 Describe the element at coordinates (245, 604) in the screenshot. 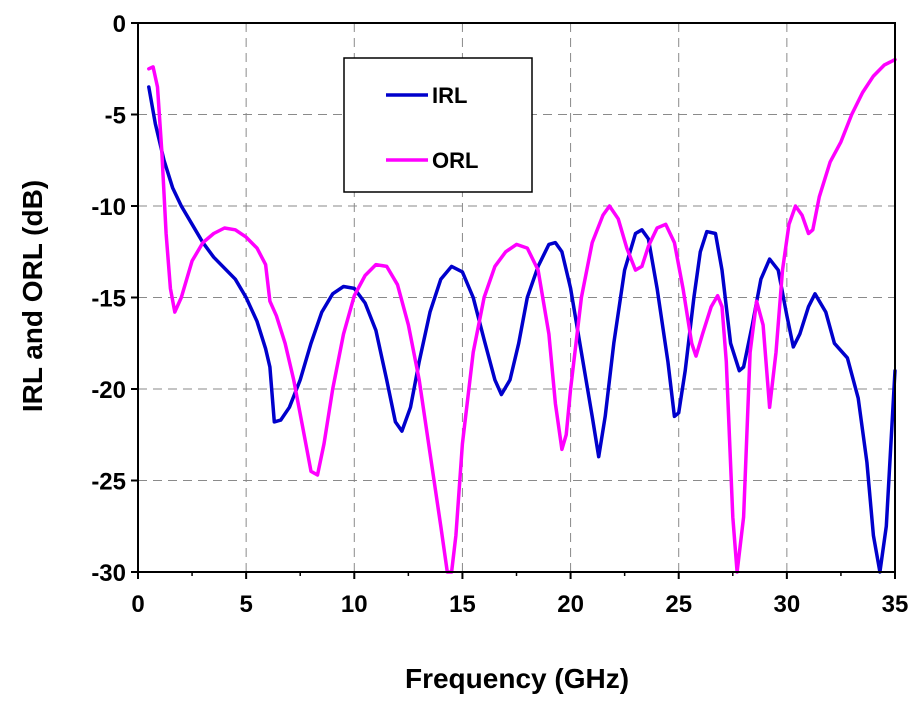

I see `x-tick-label: 5` at that location.